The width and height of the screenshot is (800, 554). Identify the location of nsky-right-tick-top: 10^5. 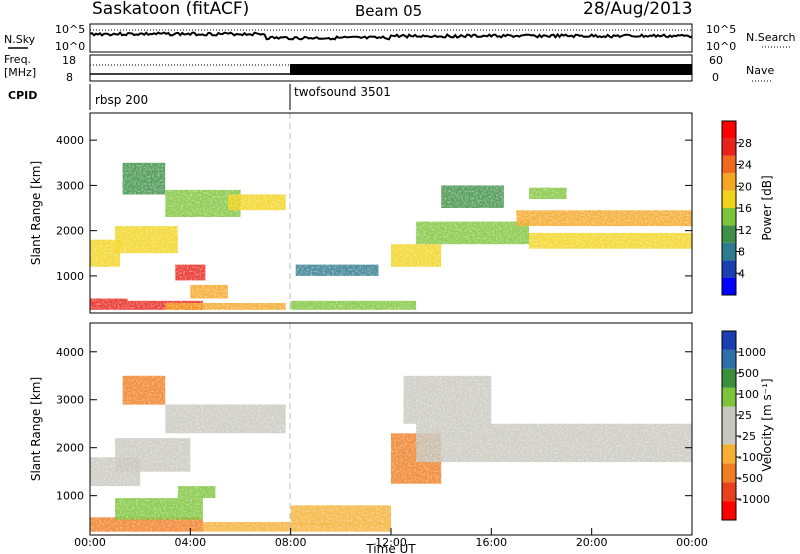
(721, 29).